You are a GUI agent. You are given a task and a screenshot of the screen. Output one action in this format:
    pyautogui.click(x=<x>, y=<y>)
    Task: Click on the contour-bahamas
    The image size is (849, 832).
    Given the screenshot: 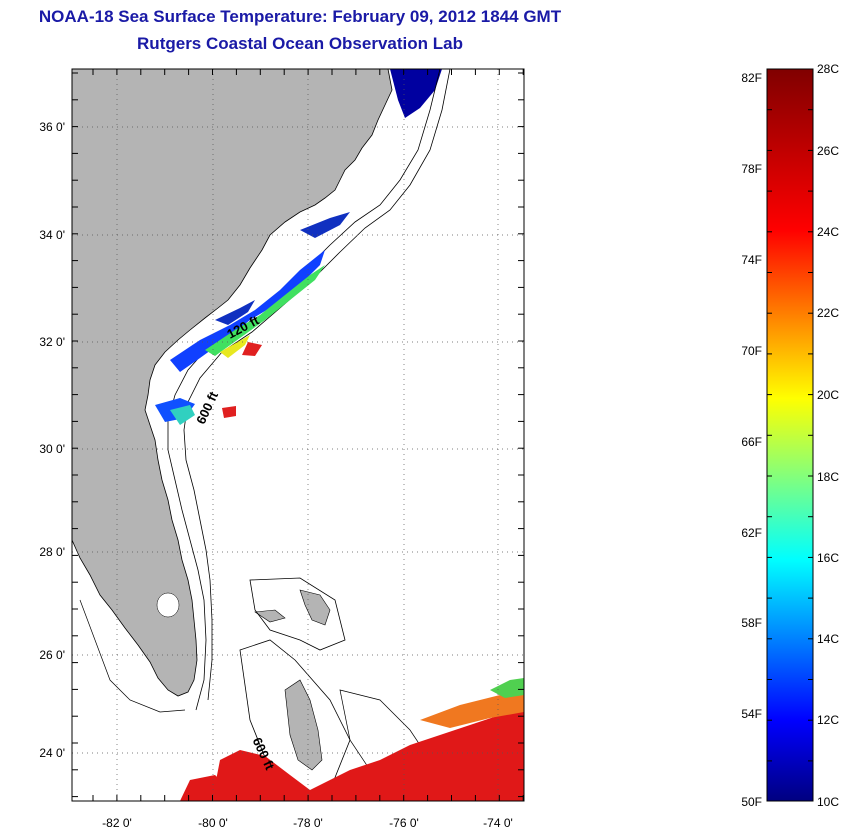 What is the action you would take?
    pyautogui.click(x=297, y=614)
    